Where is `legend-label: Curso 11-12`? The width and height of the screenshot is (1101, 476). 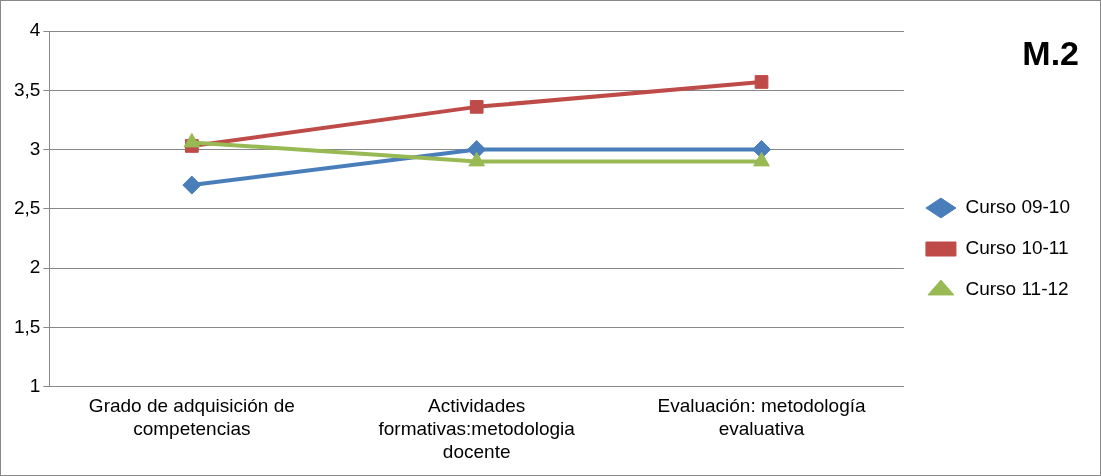
legend-label: Curso 11-12 is located at coordinates (1017, 289).